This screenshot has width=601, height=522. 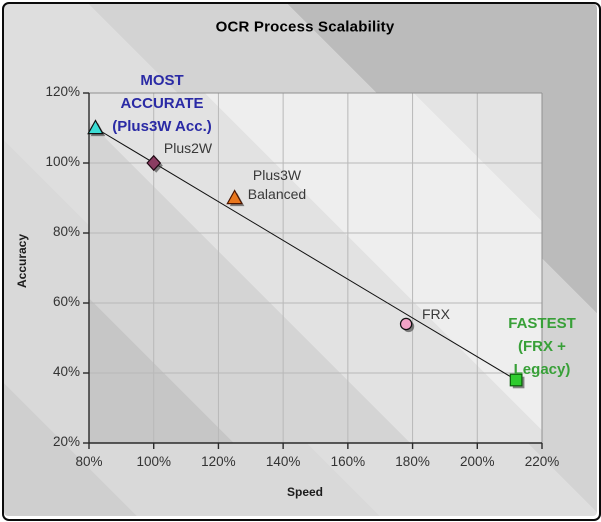 I want to click on marker-plus3w-acc-, so click(x=95, y=127).